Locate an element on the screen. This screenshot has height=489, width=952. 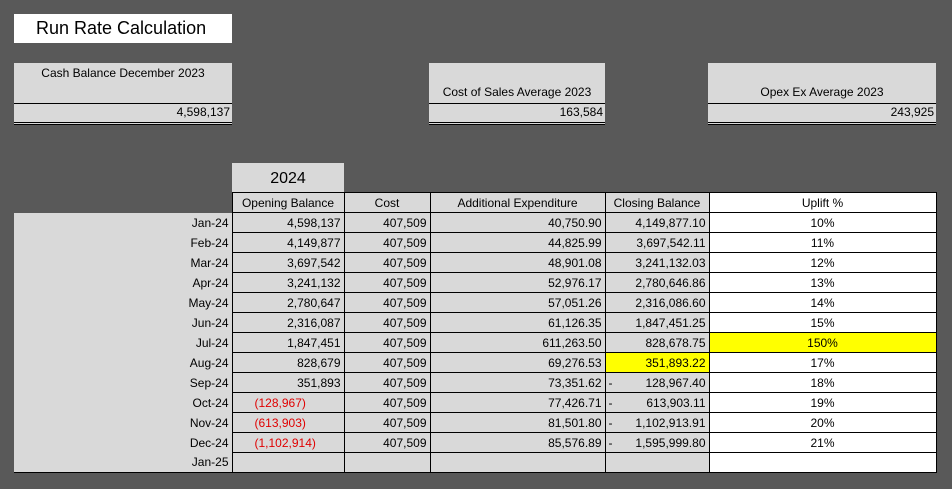
uplift-cell is located at coordinates (822, 462).